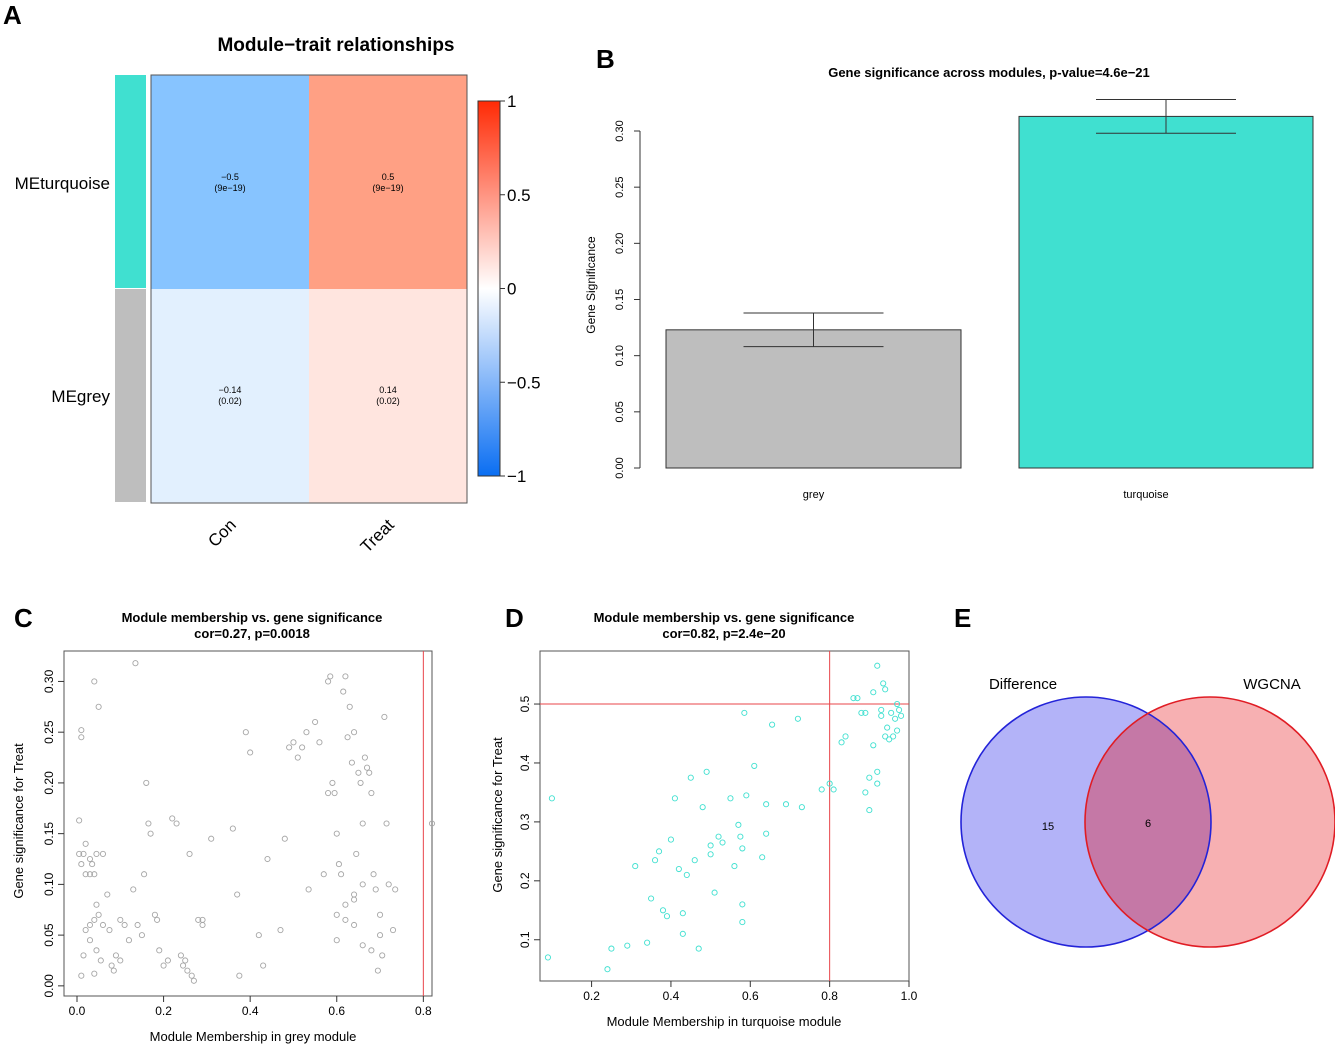  Describe the element at coordinates (620, 243) in the screenshot. I see `barplot-y-tick-label: 0.20` at that location.